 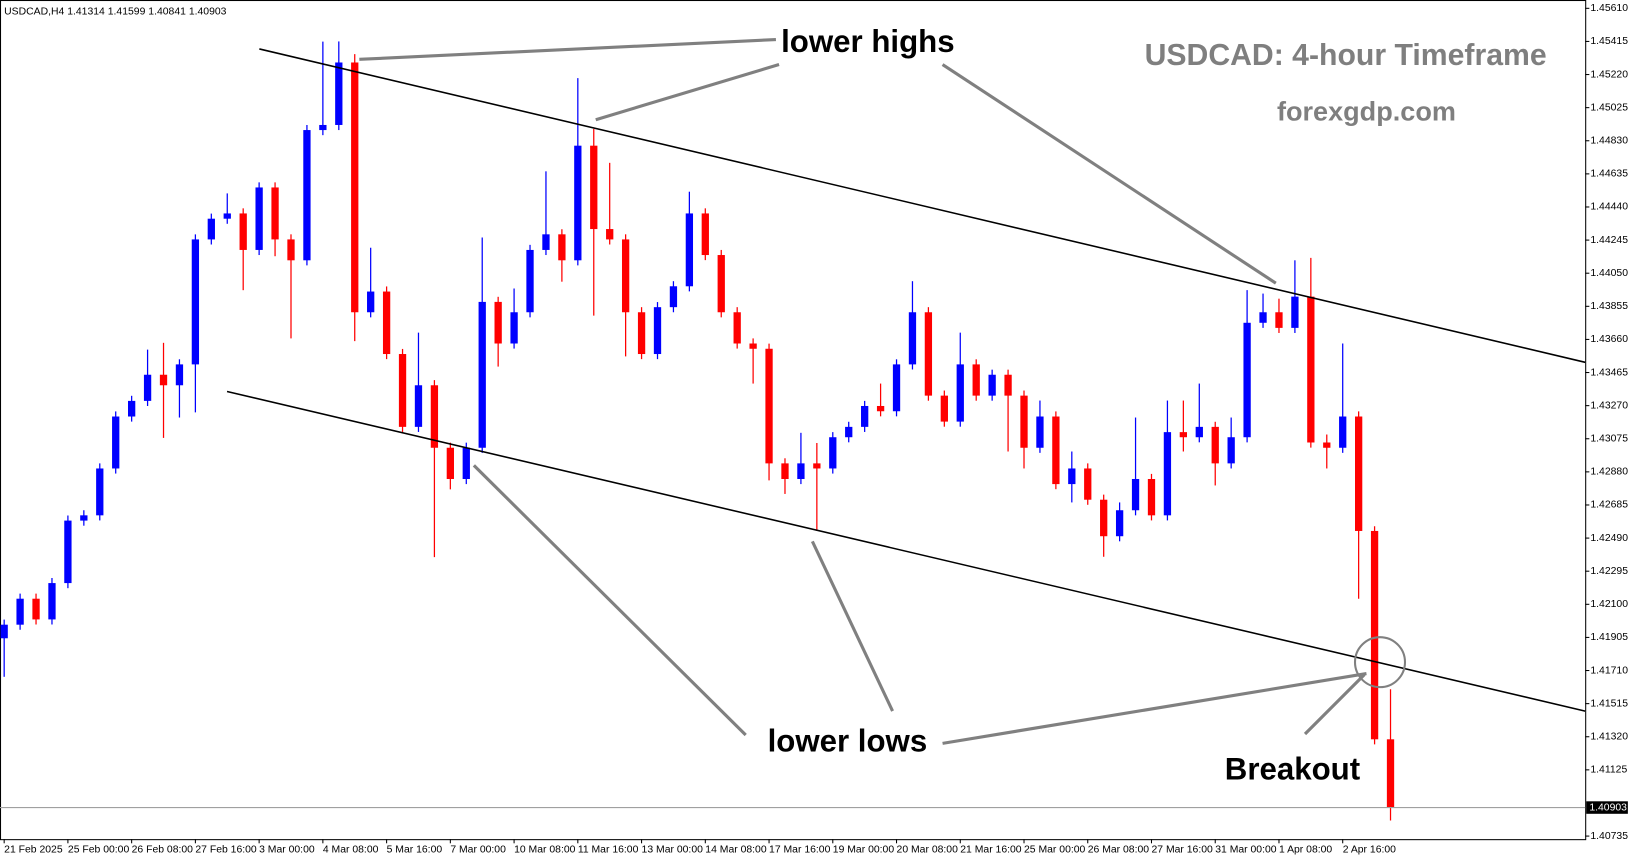 I want to click on y-tick-label: 1.43075, so click(x=1609, y=439).